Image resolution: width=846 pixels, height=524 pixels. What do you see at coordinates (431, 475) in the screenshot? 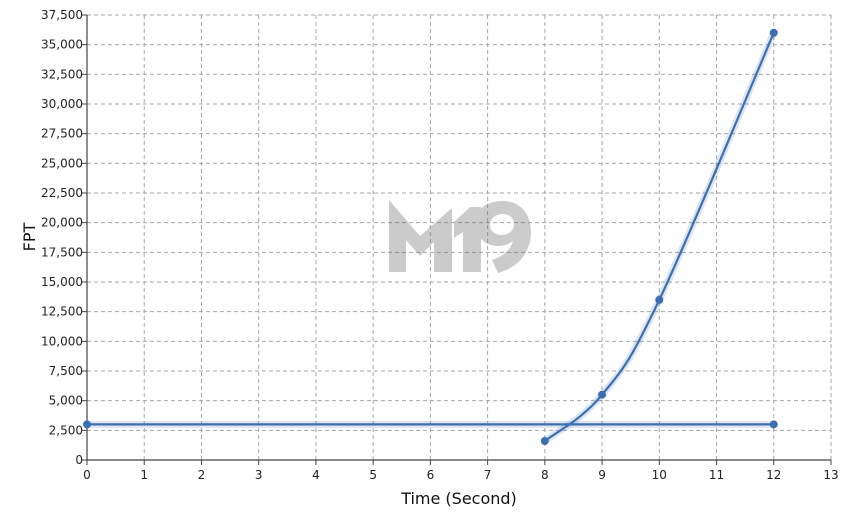
I see `x-tick-label: 6` at bounding box center [431, 475].